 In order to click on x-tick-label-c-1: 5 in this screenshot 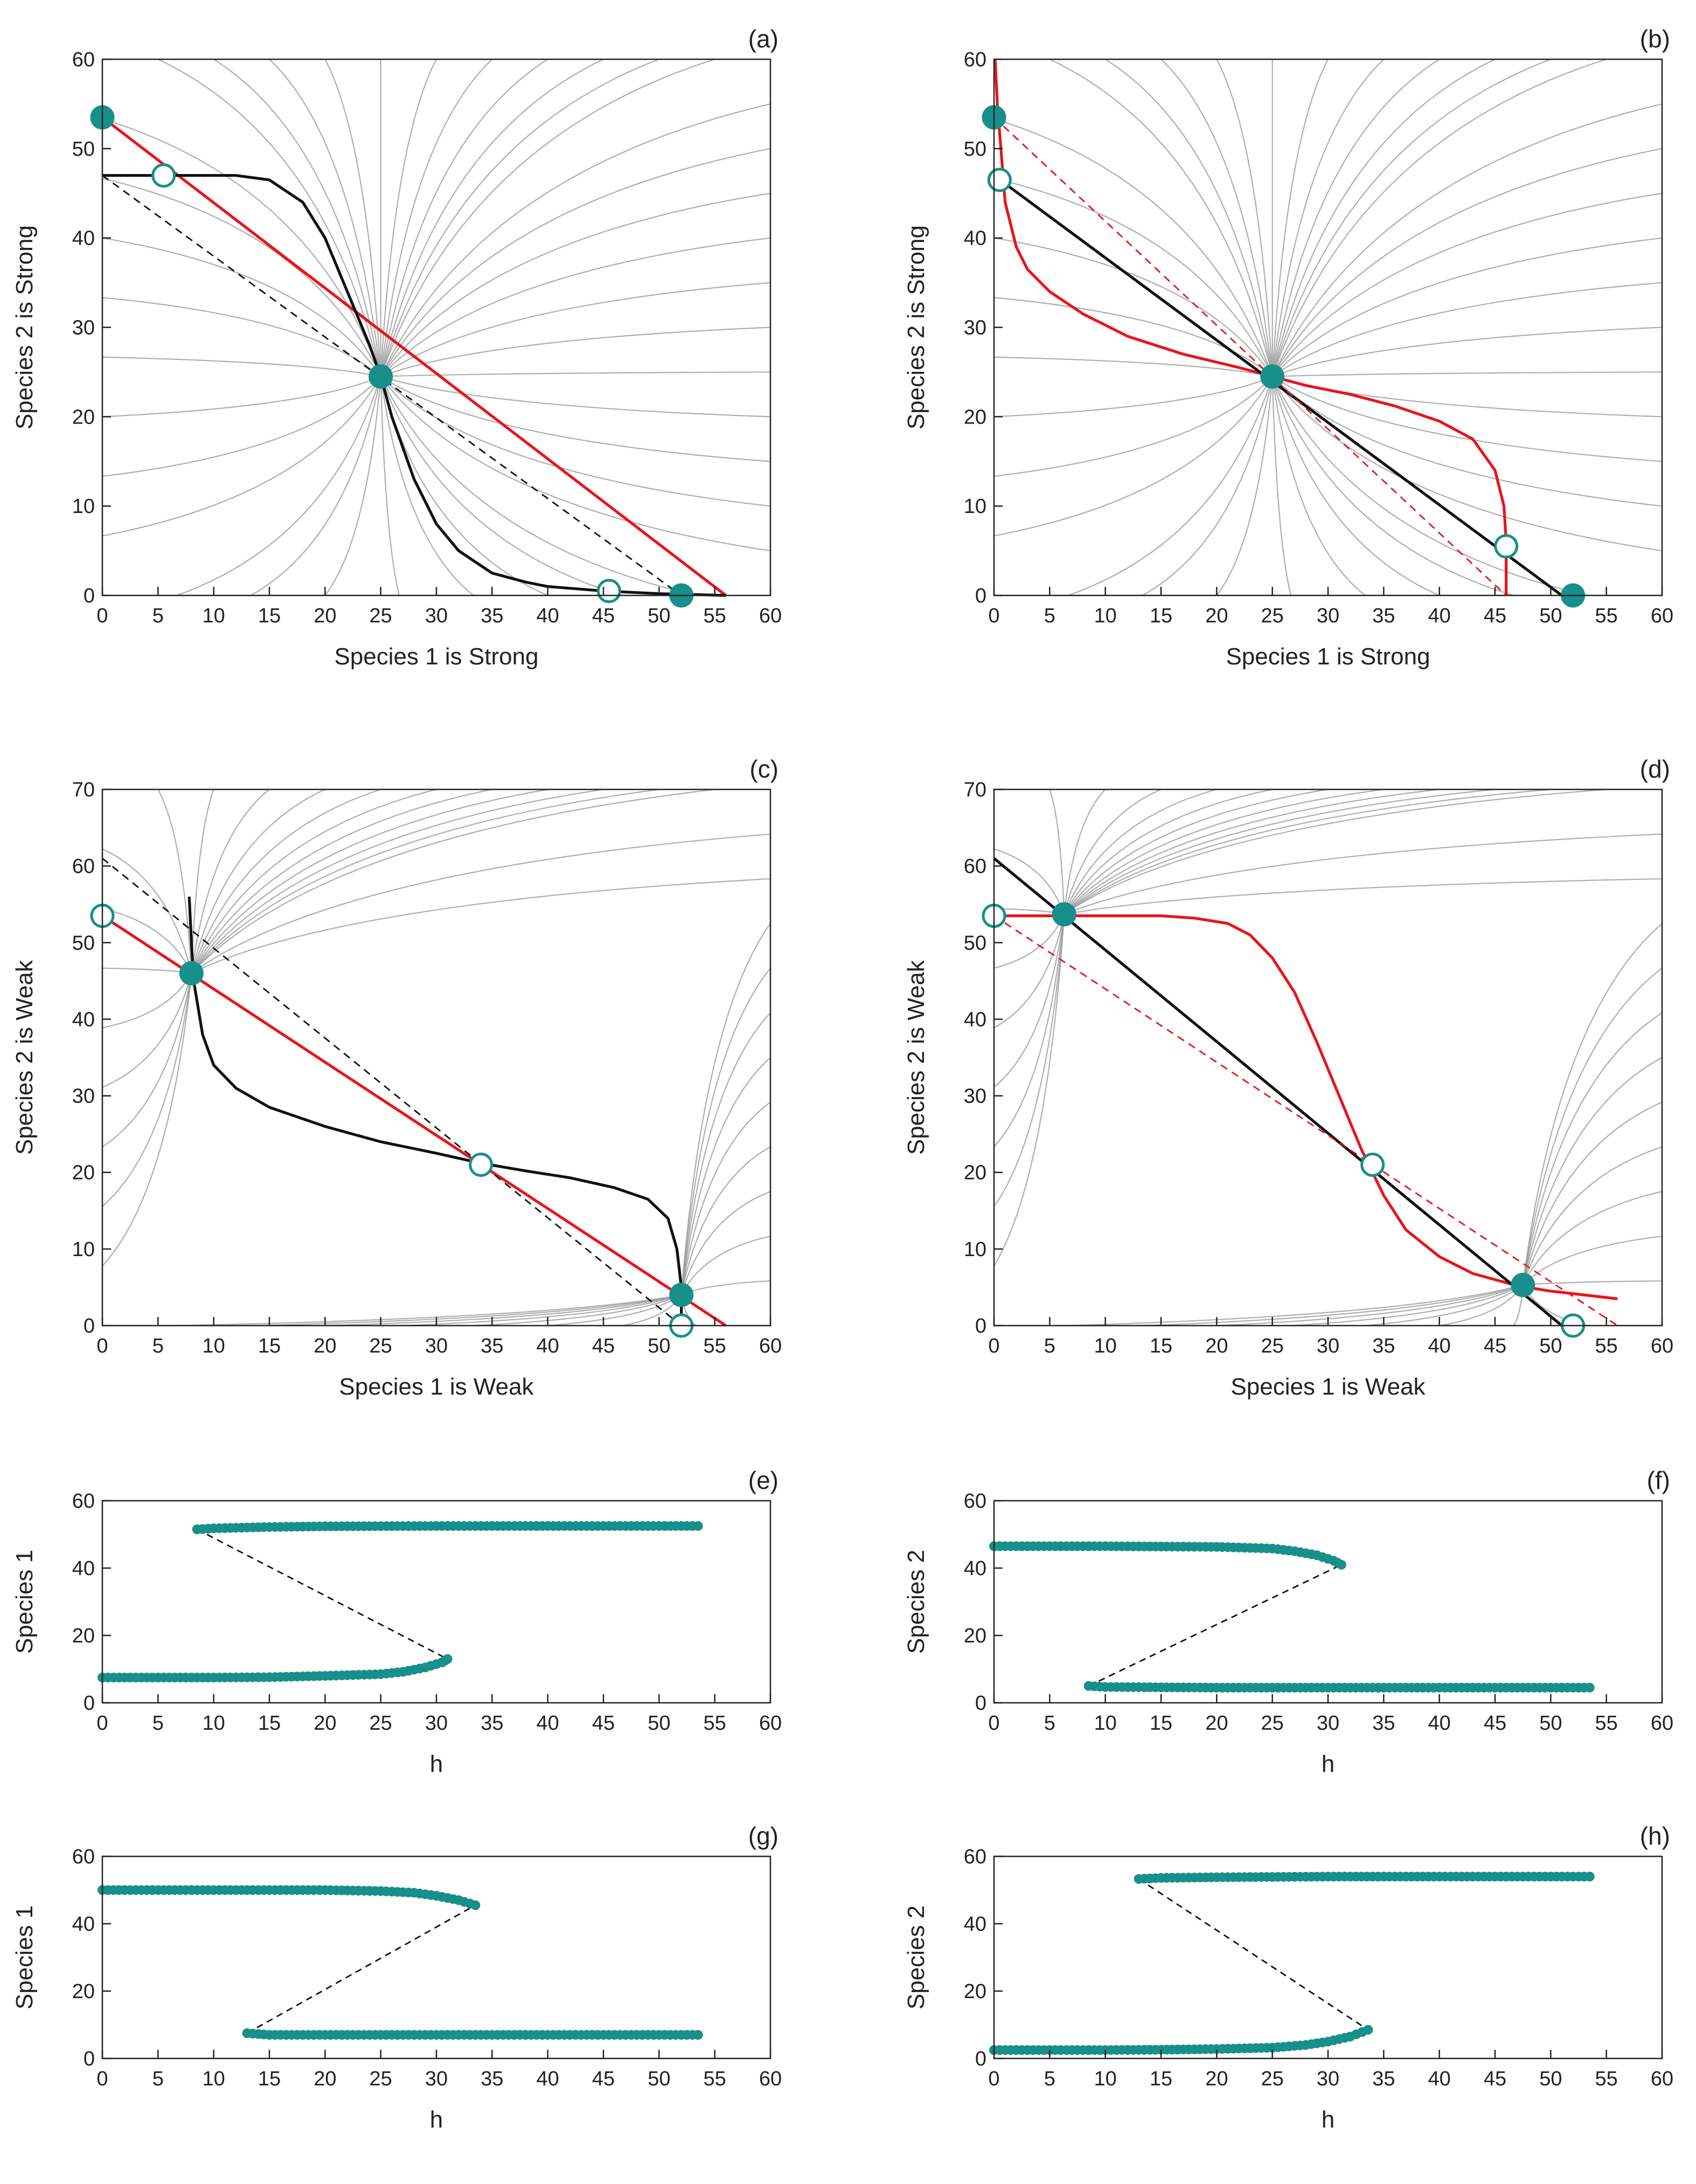, I will do `click(158, 1346)`.